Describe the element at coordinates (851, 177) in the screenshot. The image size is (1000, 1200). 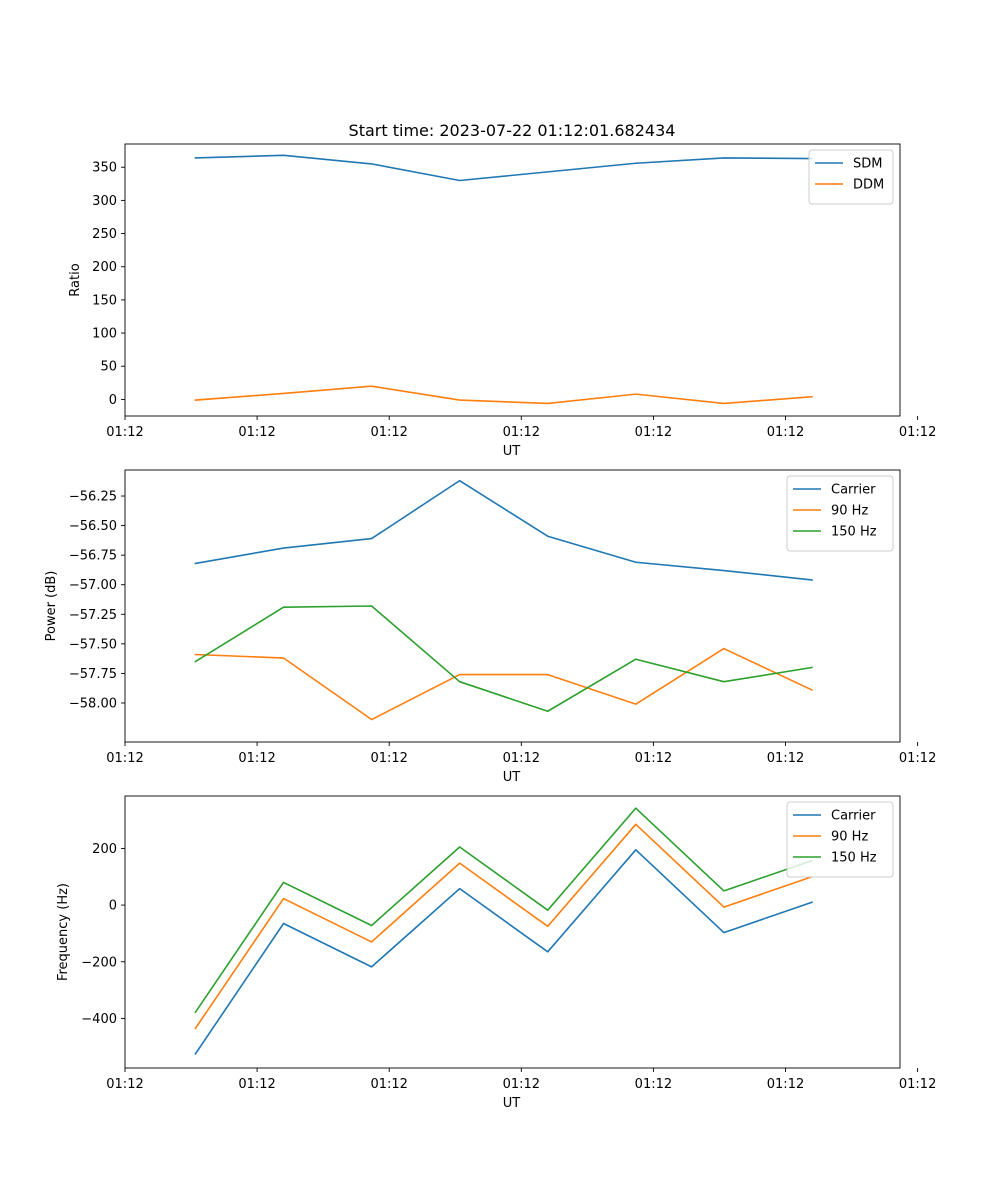
I see `legend: SDM DDM` at that location.